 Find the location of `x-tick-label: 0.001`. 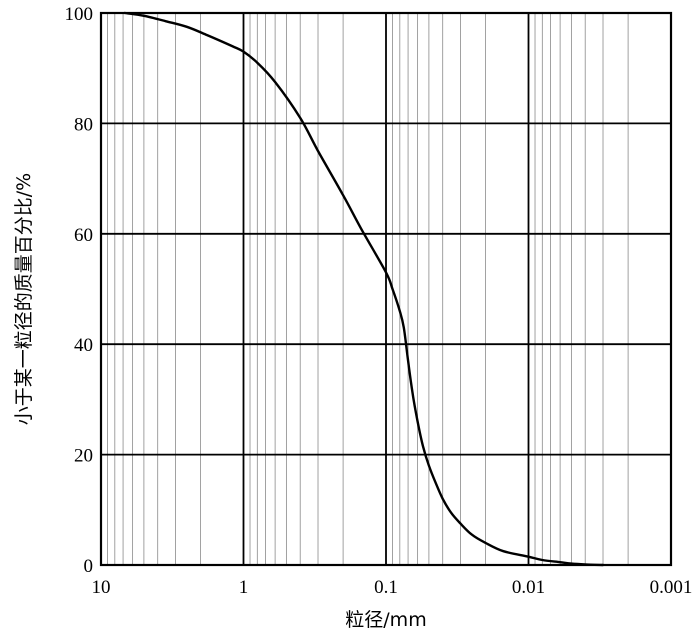

x-tick-label: 0.001 is located at coordinates (671, 587).